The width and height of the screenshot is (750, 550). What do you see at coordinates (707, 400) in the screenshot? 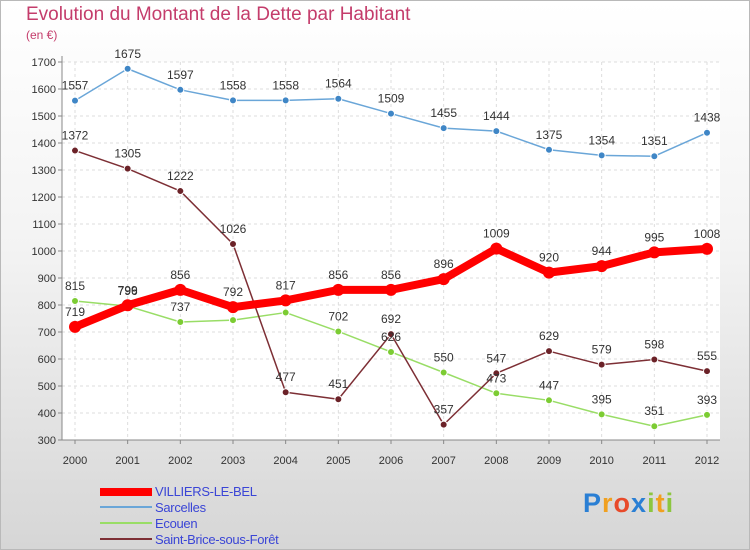
I see `data-label: 393` at bounding box center [707, 400].